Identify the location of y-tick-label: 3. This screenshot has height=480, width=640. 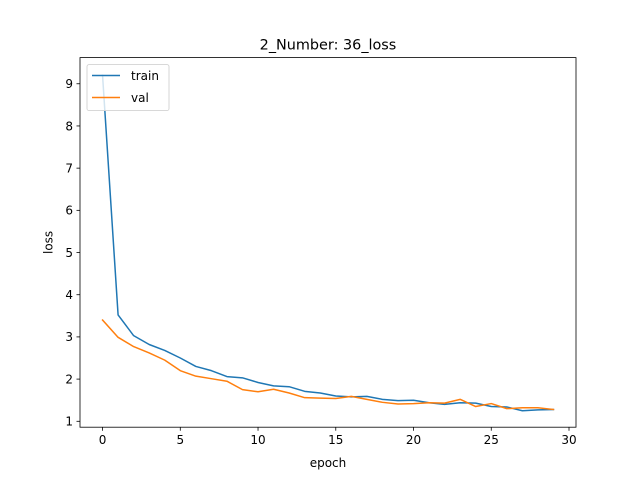
(69, 337).